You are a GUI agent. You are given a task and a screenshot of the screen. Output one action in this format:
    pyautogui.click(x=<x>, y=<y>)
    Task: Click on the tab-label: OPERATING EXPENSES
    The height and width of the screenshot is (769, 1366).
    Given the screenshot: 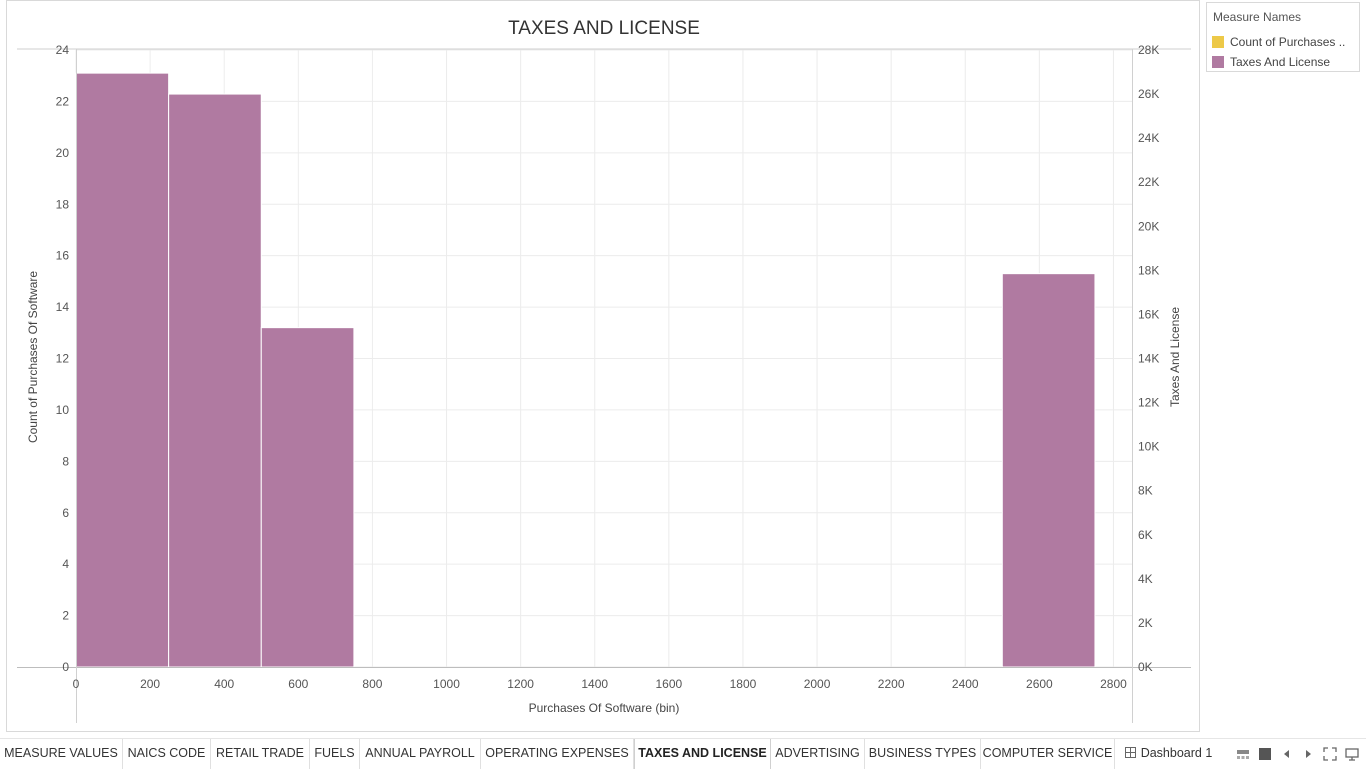 What is the action you would take?
    pyautogui.click(x=557, y=753)
    